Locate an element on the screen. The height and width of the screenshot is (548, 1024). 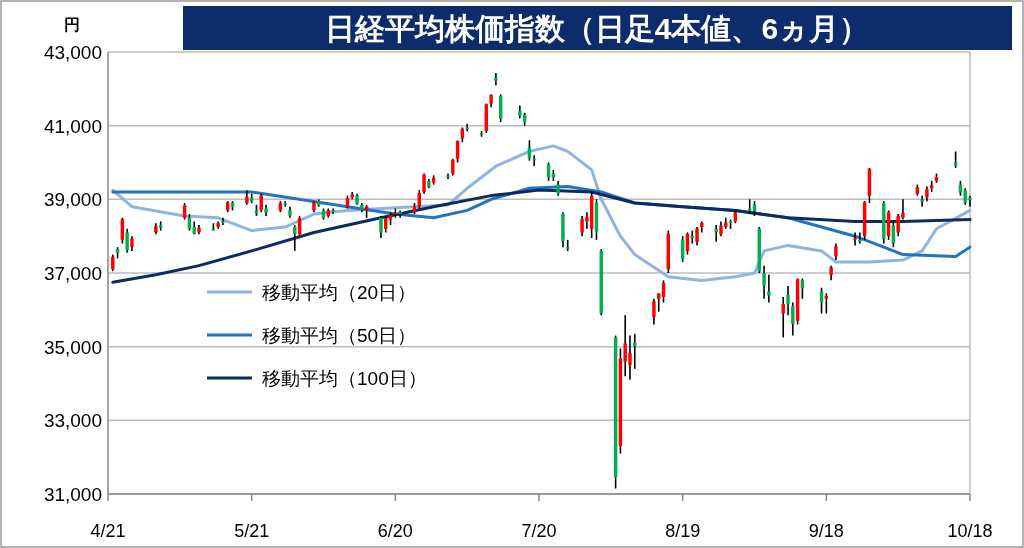
y-axis-title: 円 is located at coordinates (72, 24).